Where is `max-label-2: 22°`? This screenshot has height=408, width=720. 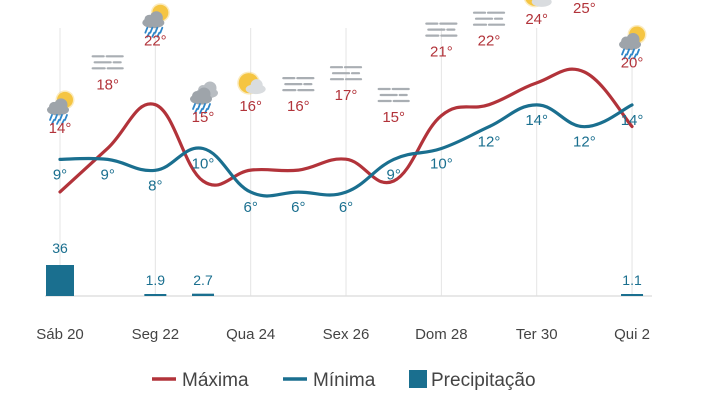 max-label-2: 22° is located at coordinates (155, 41).